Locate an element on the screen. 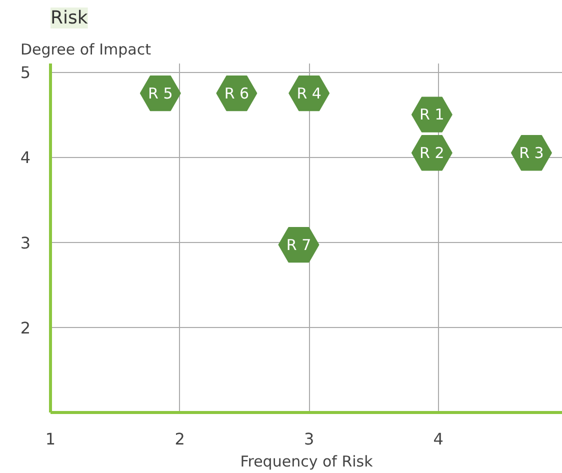 The width and height of the screenshot is (562, 473). annotation: R 2 is located at coordinates (432, 153).